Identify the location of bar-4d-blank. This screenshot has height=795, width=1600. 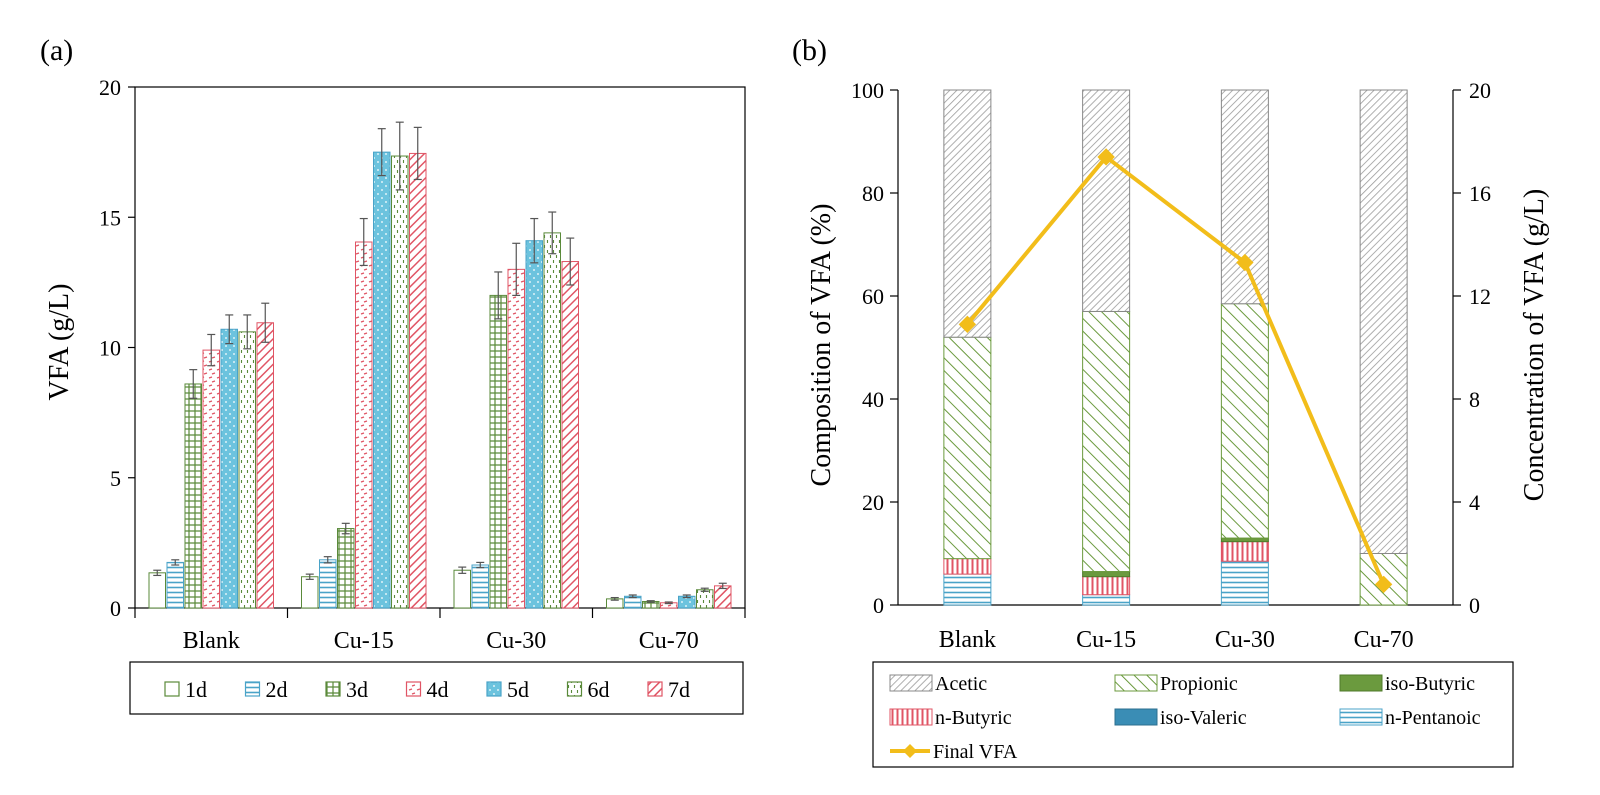
(211, 479).